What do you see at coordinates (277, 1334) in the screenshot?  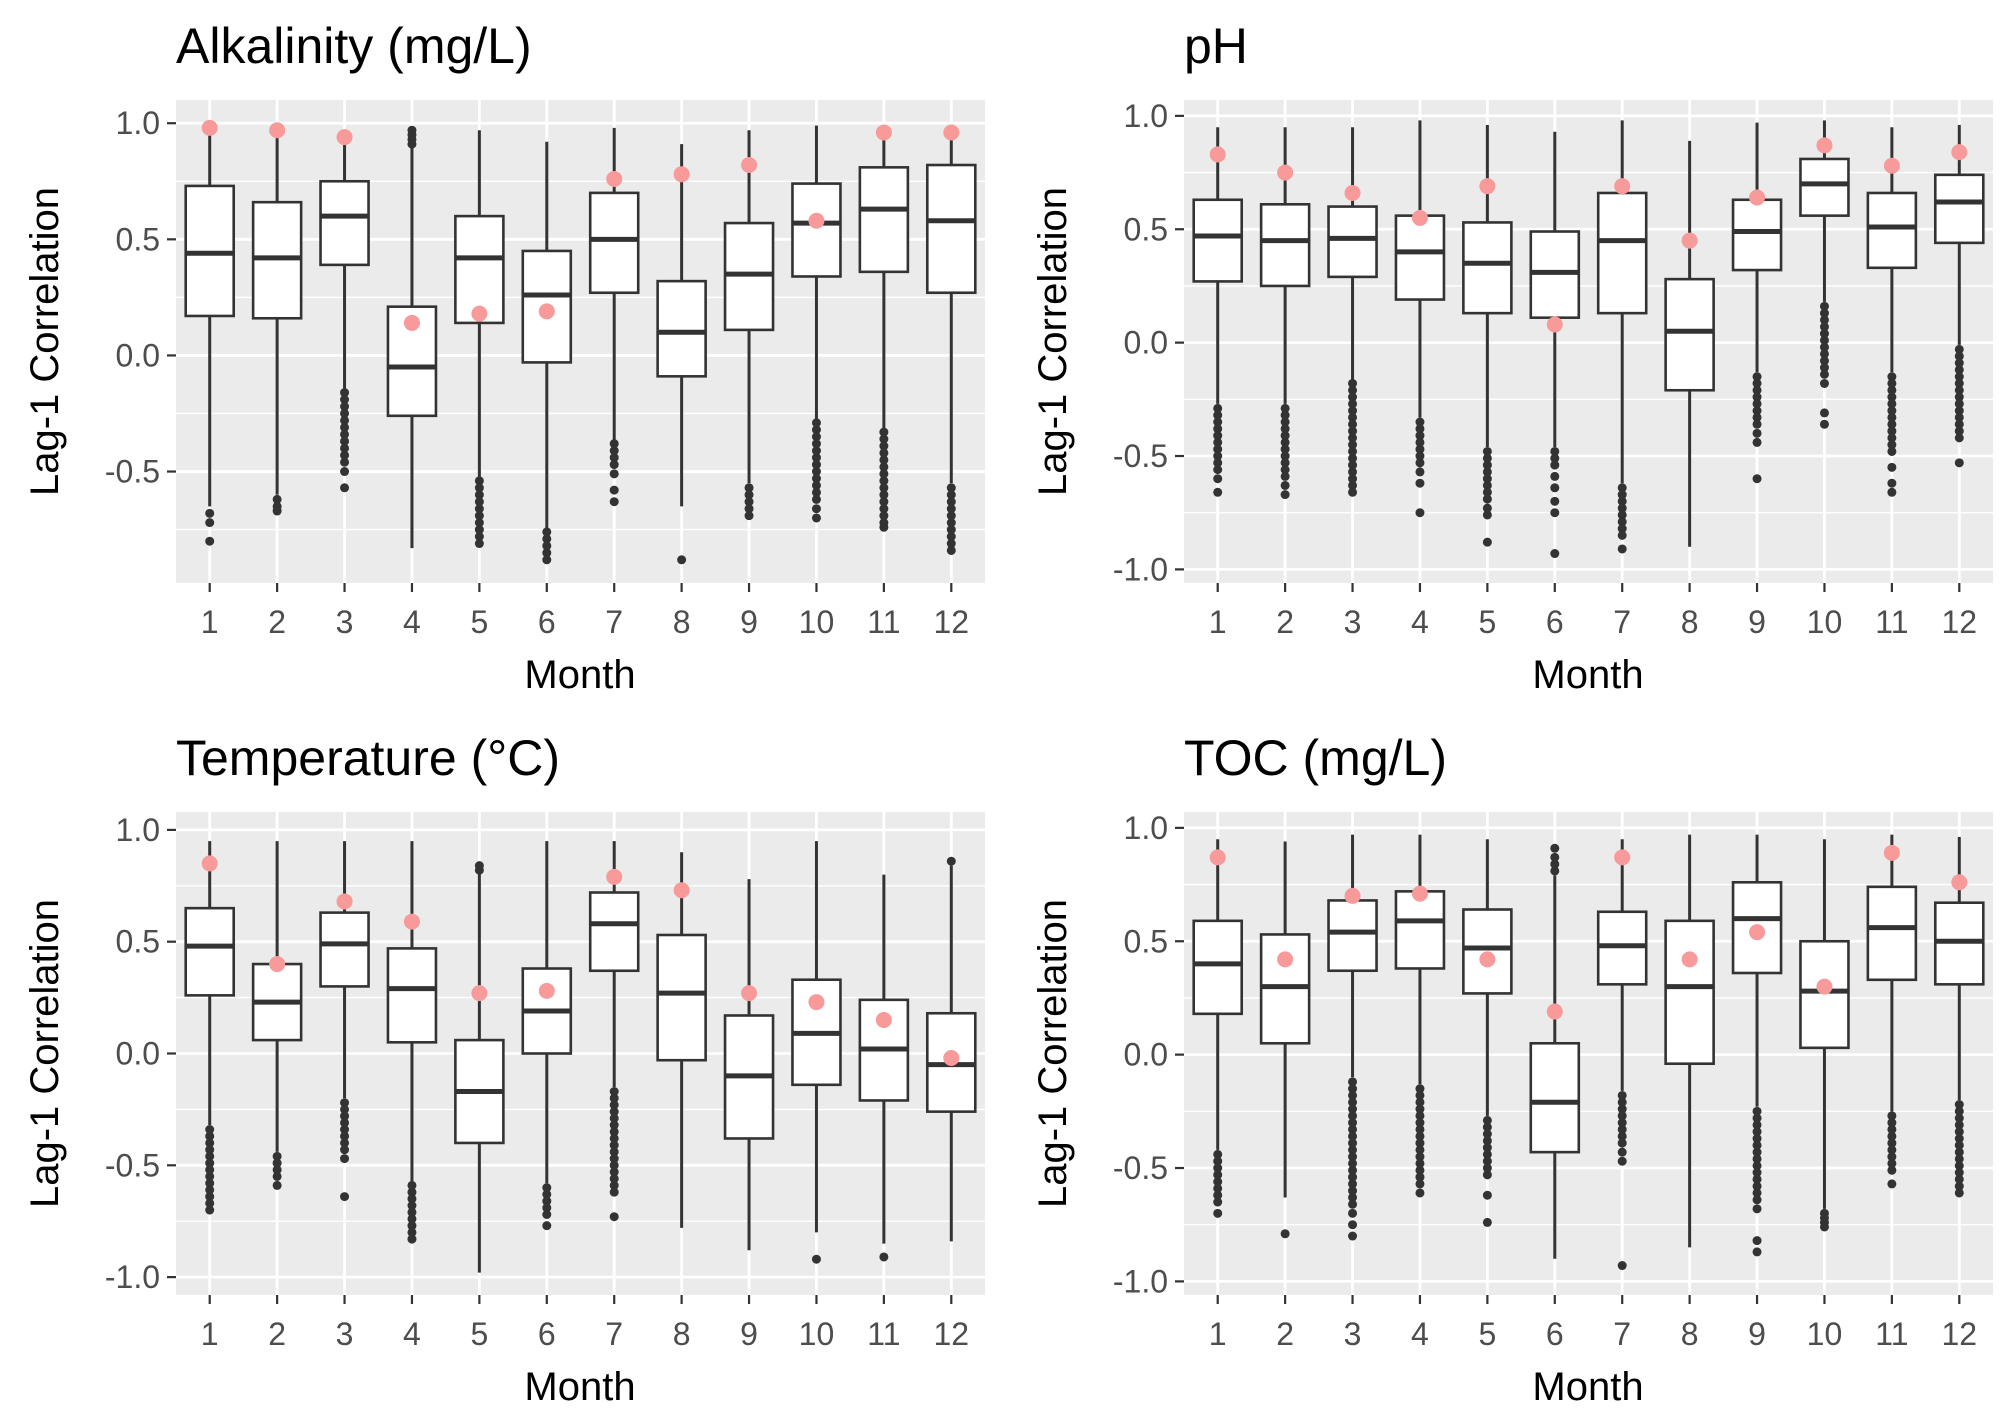 I see `x-tick-label: 2` at bounding box center [277, 1334].